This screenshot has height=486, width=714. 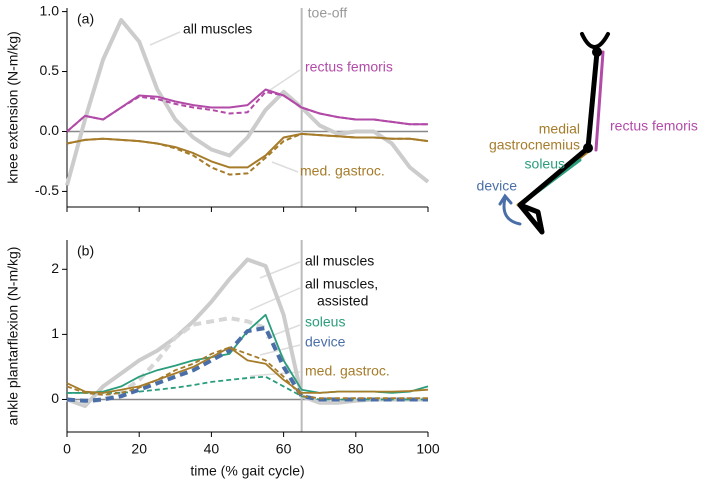 I want to click on y-tick-label: 0.0, so click(x=50, y=130).